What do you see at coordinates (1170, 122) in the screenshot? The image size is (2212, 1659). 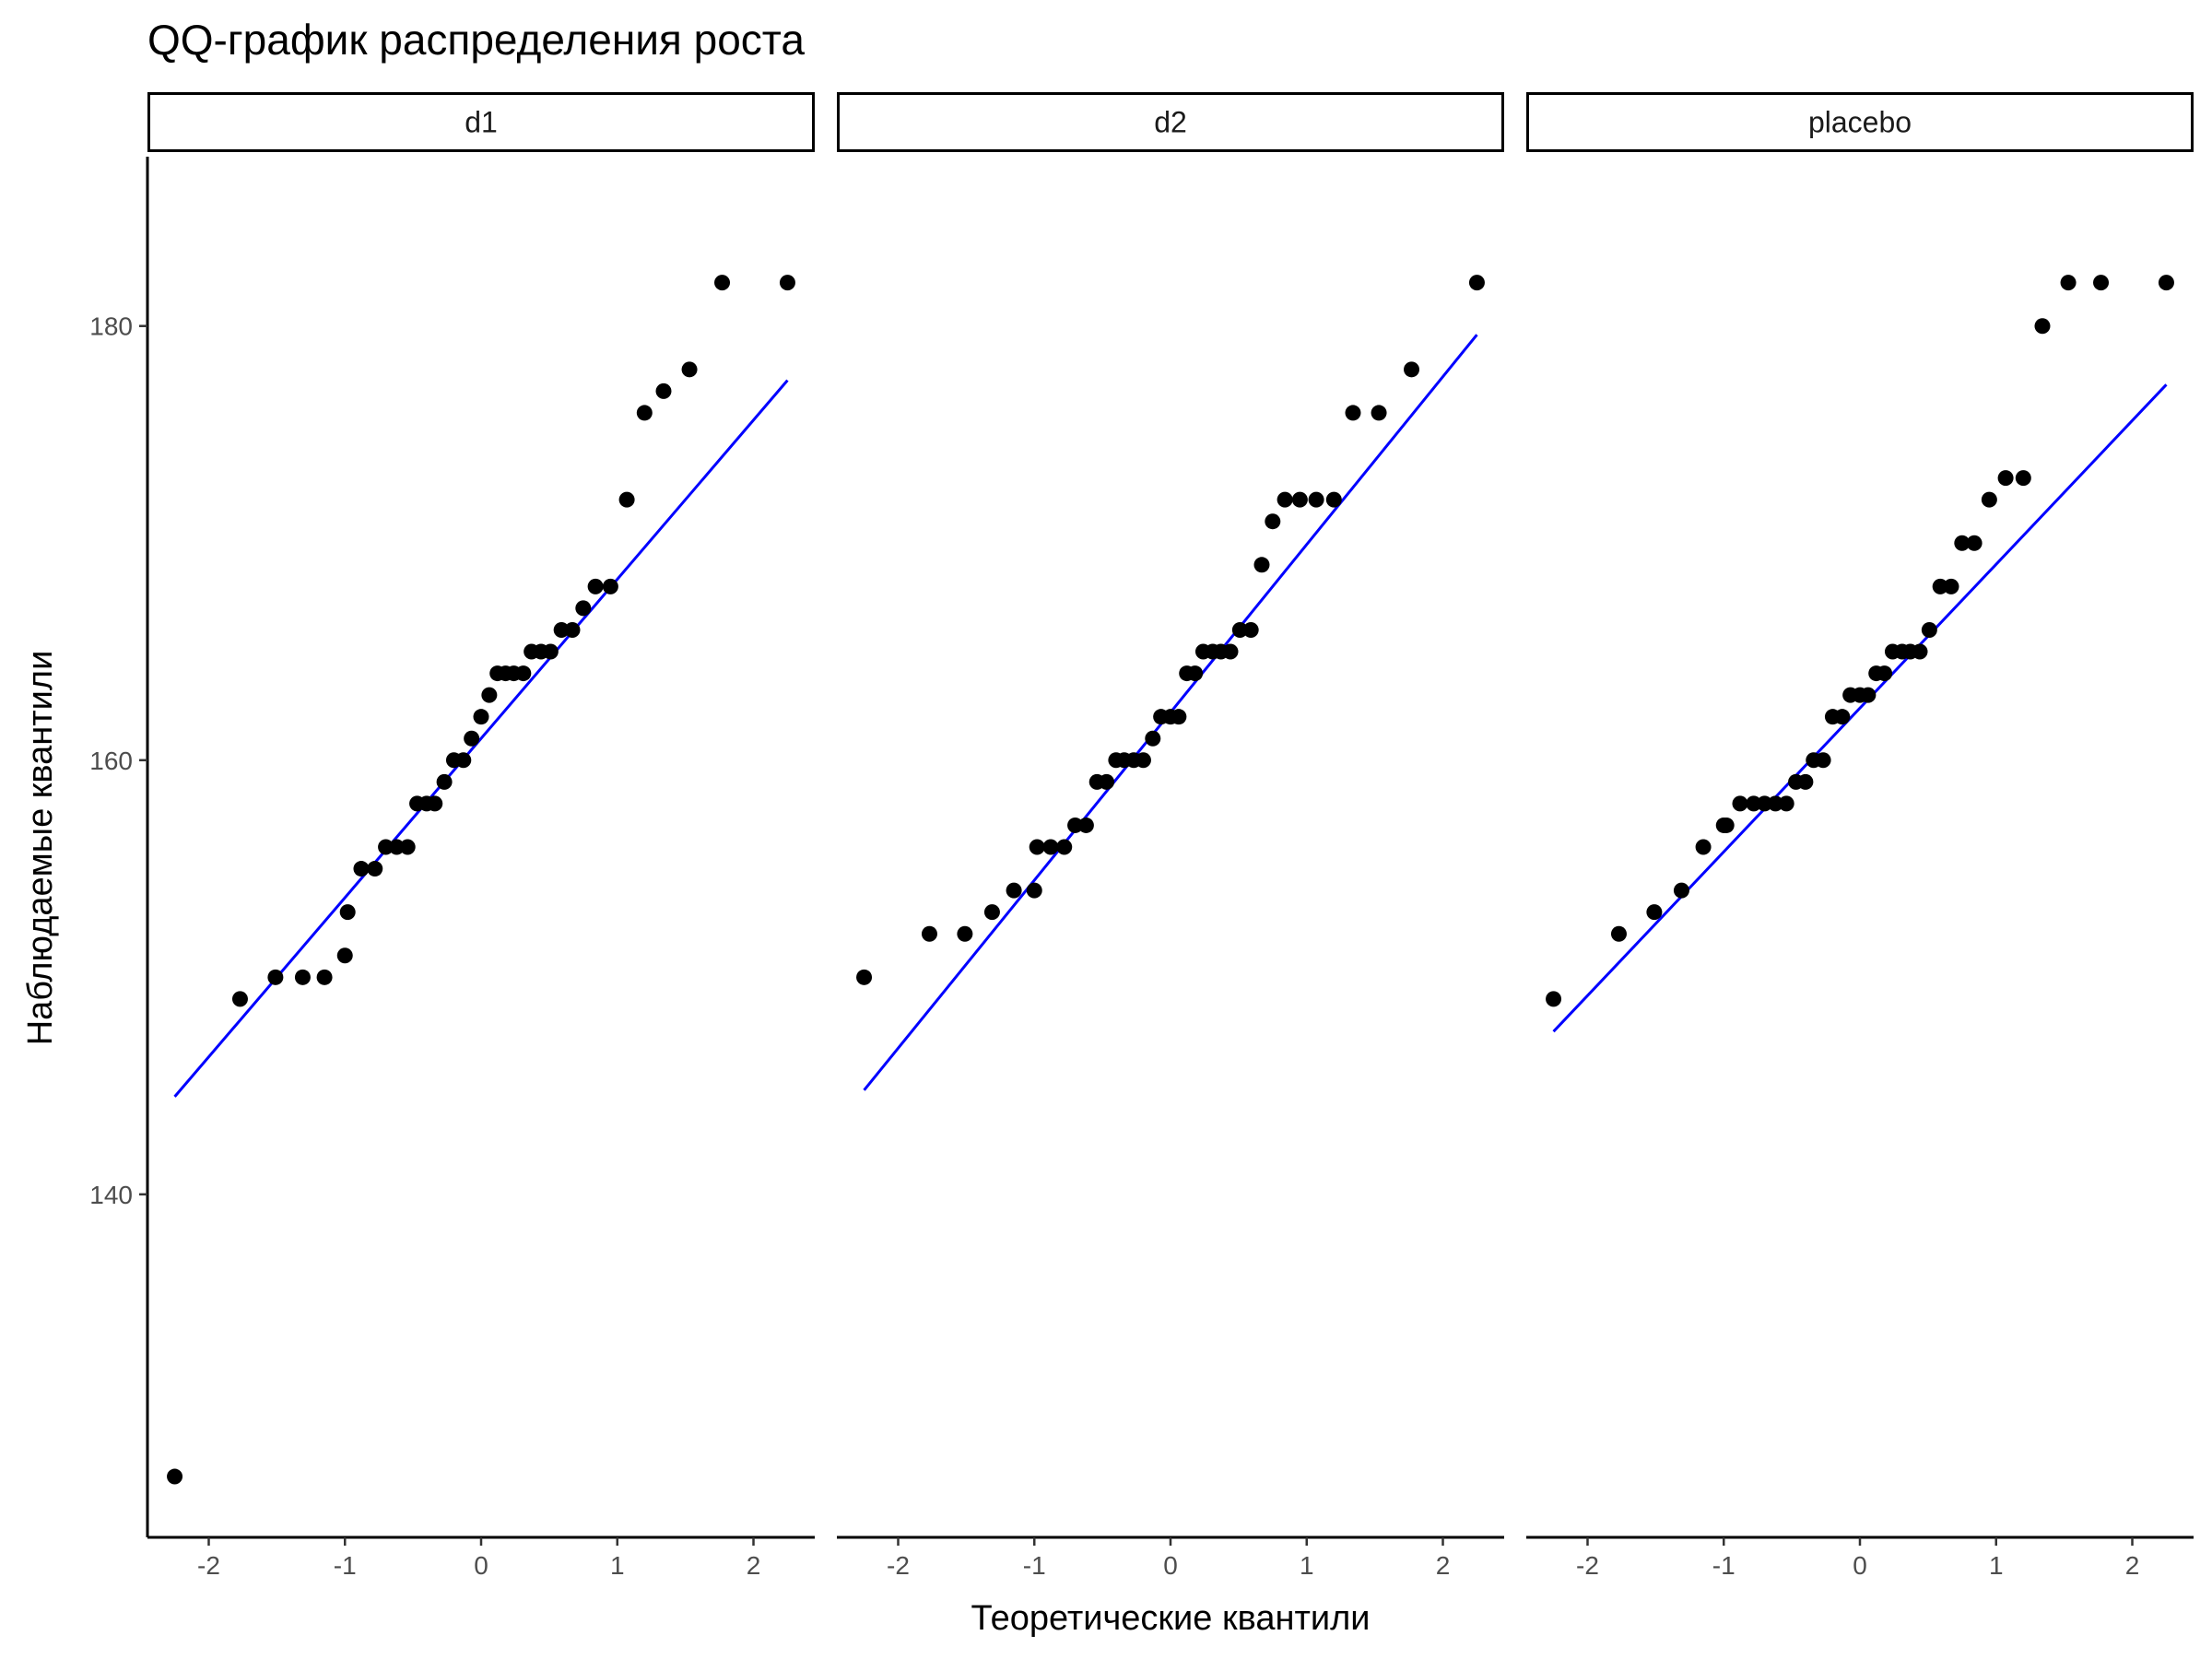 I see `strip-label: d2` at bounding box center [1170, 122].